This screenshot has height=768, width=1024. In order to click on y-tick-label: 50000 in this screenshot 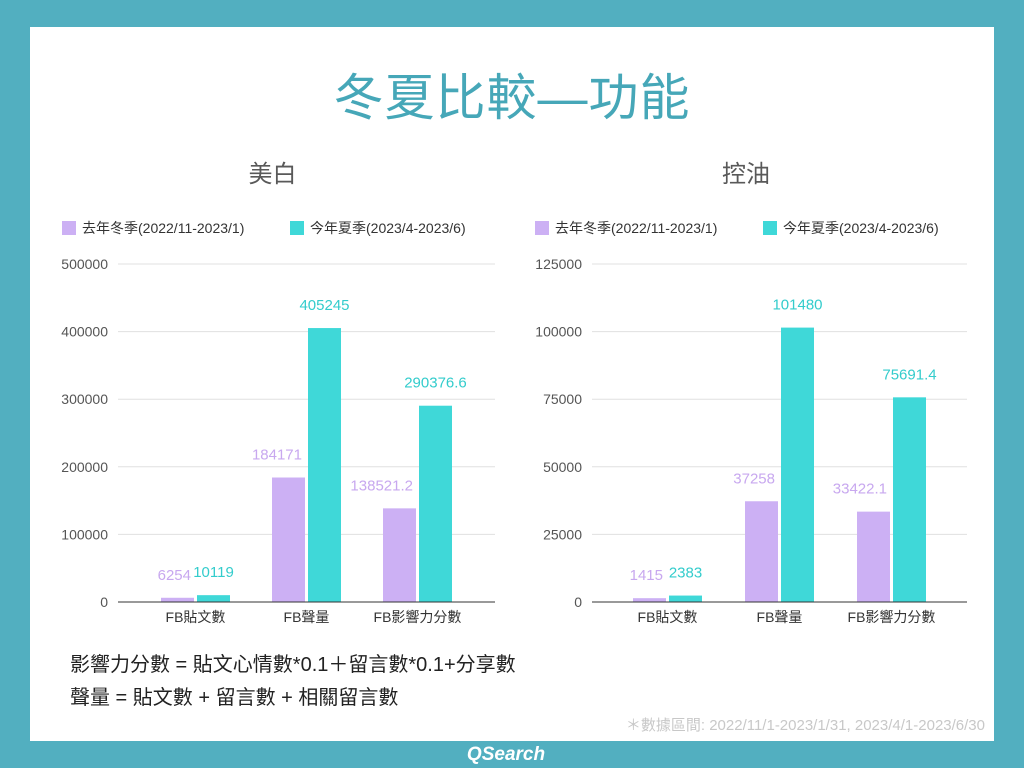, I will do `click(562, 467)`.